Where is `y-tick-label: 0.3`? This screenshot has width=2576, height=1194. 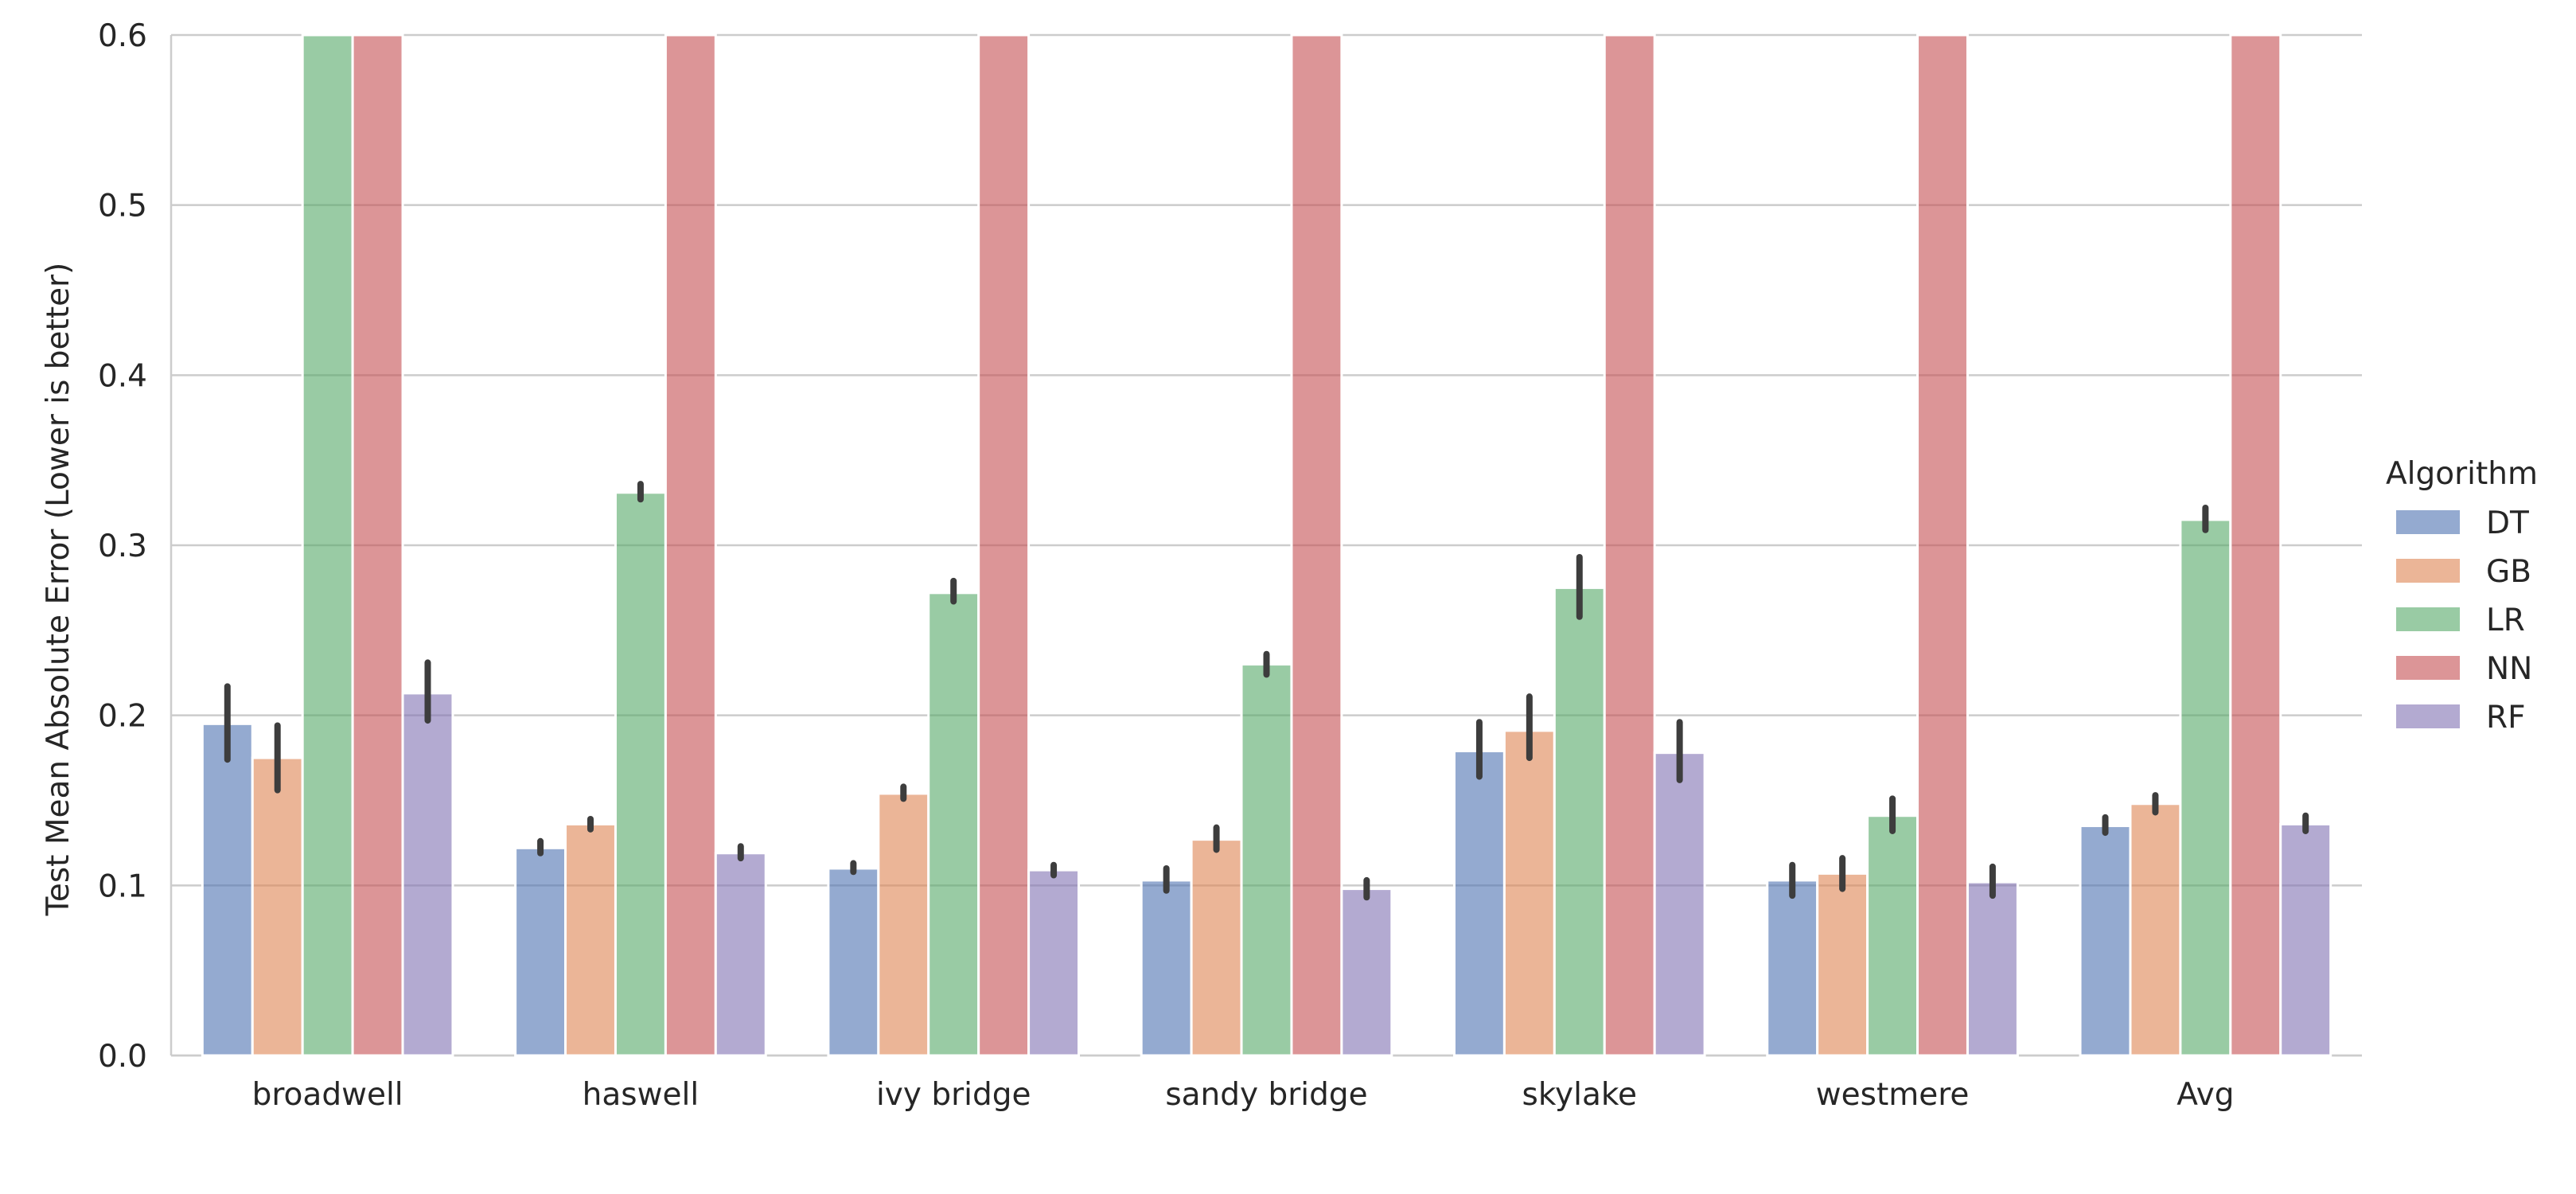 y-tick-label: 0.3 is located at coordinates (122, 547).